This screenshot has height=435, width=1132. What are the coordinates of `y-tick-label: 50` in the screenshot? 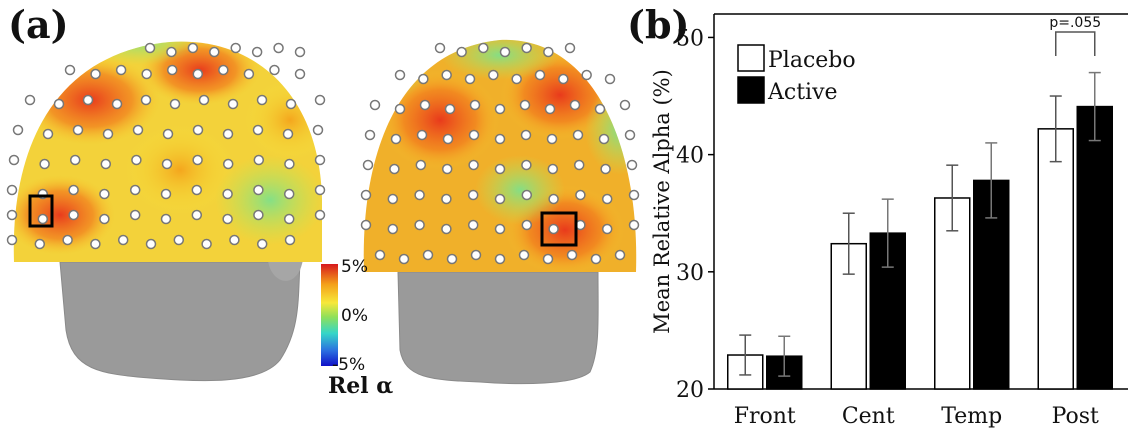 It's located at (690, 38).